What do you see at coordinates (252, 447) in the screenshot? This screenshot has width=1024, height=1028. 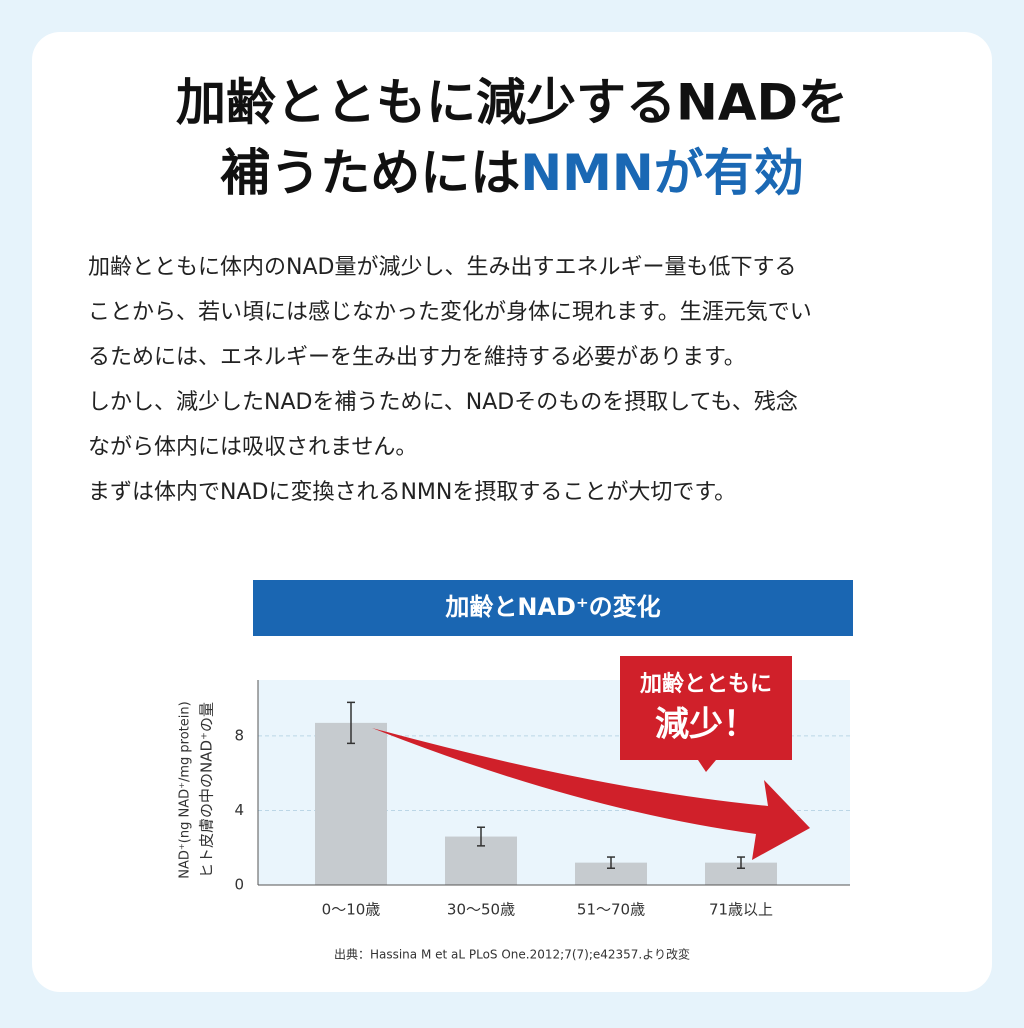 I see `body-line: ながら体内には吸収されません。` at bounding box center [252, 447].